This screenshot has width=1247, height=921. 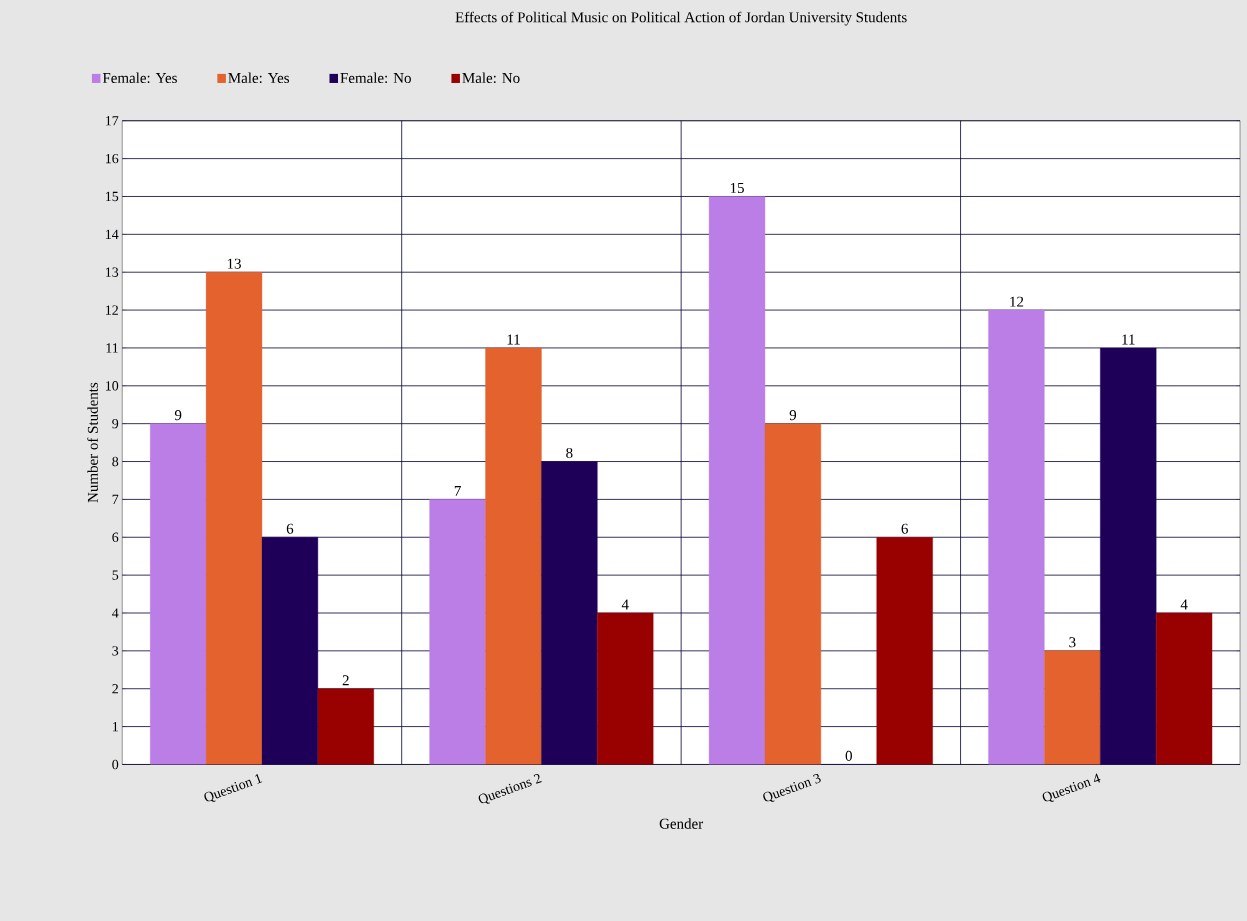 I want to click on y-tick-label: 13, so click(x=112, y=272).